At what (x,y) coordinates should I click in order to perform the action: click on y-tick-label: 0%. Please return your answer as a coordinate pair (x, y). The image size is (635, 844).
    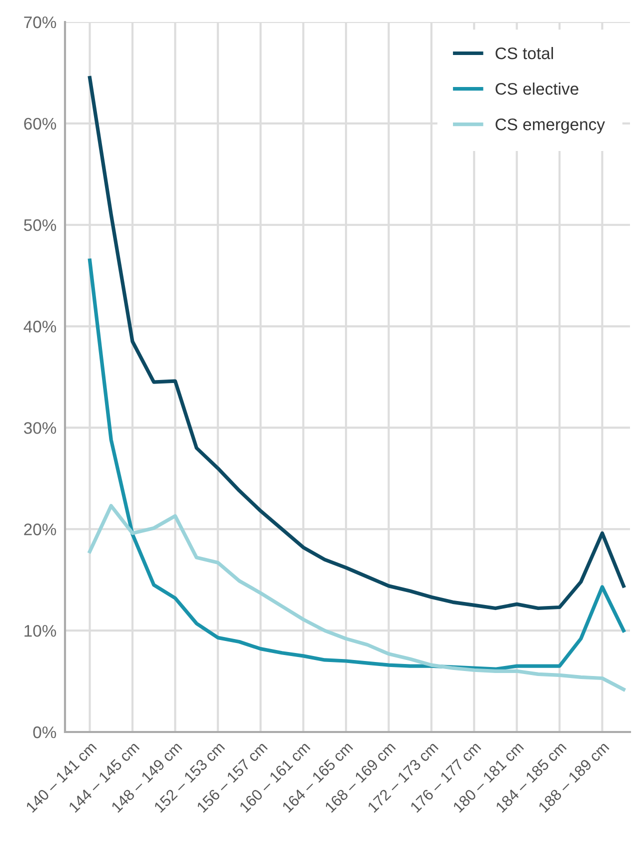
    Looking at the image, I should click on (44, 732).